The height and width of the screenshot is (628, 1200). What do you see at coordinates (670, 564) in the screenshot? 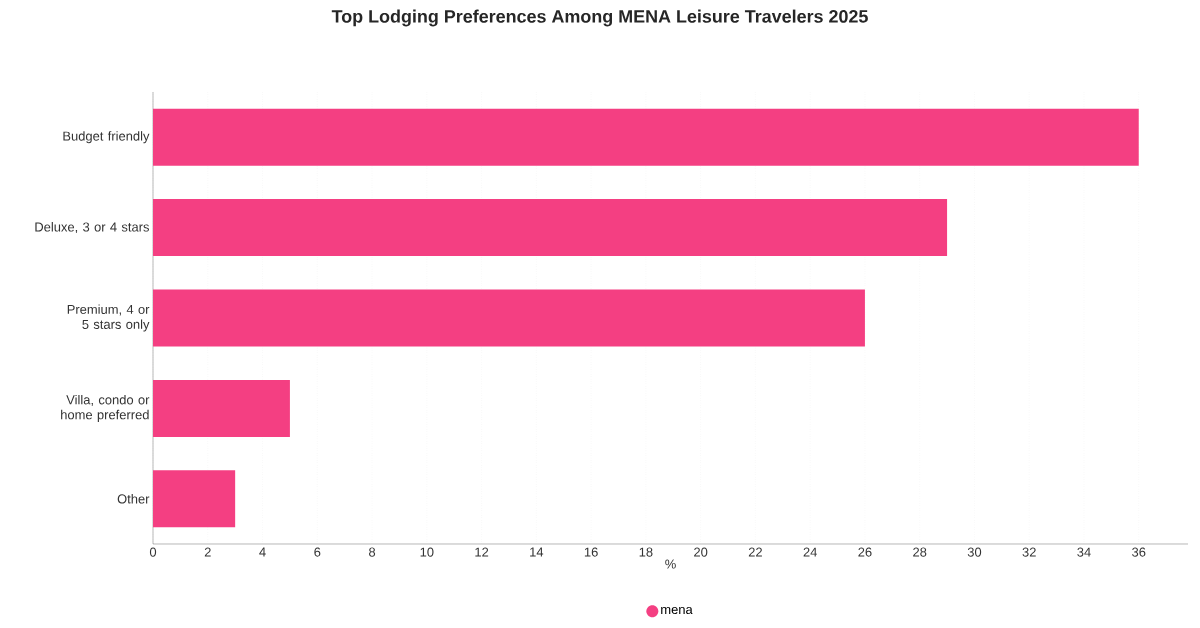
I see `x-axis-title: %` at bounding box center [670, 564].